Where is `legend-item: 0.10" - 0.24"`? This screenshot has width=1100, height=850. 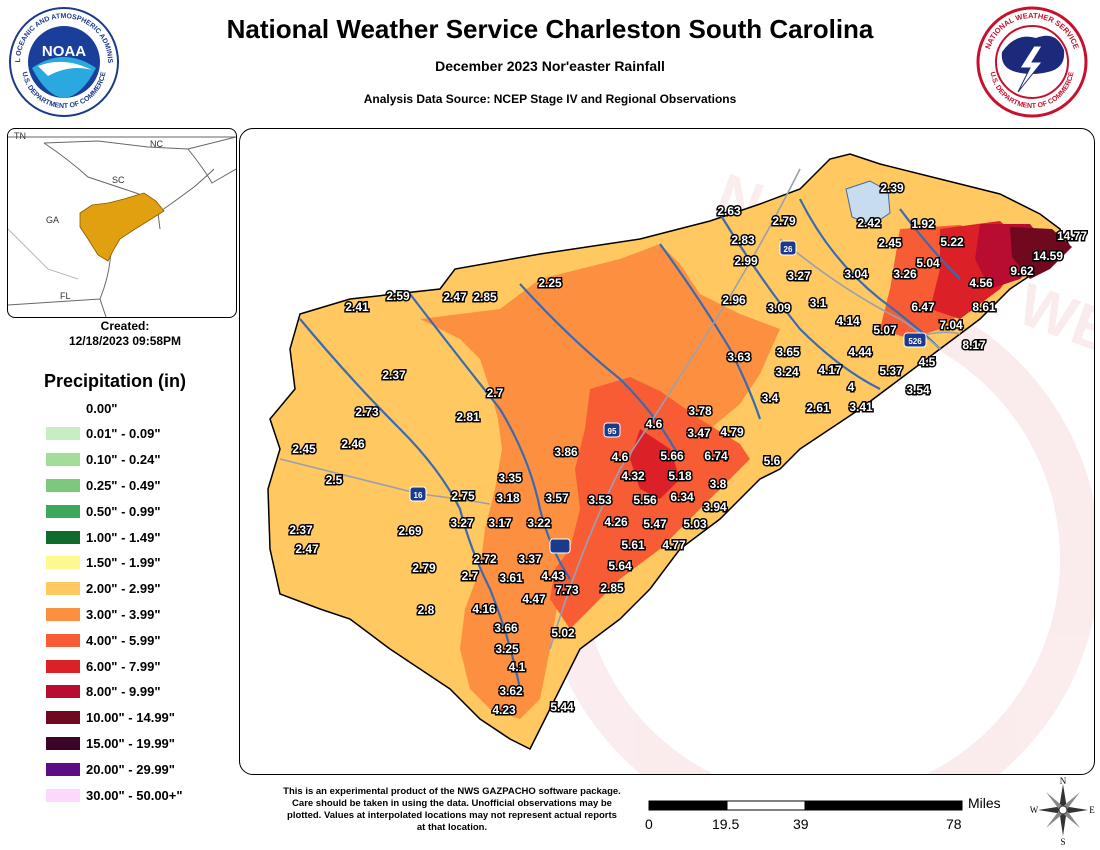 legend-item: 0.10" - 0.24" is located at coordinates (103, 460).